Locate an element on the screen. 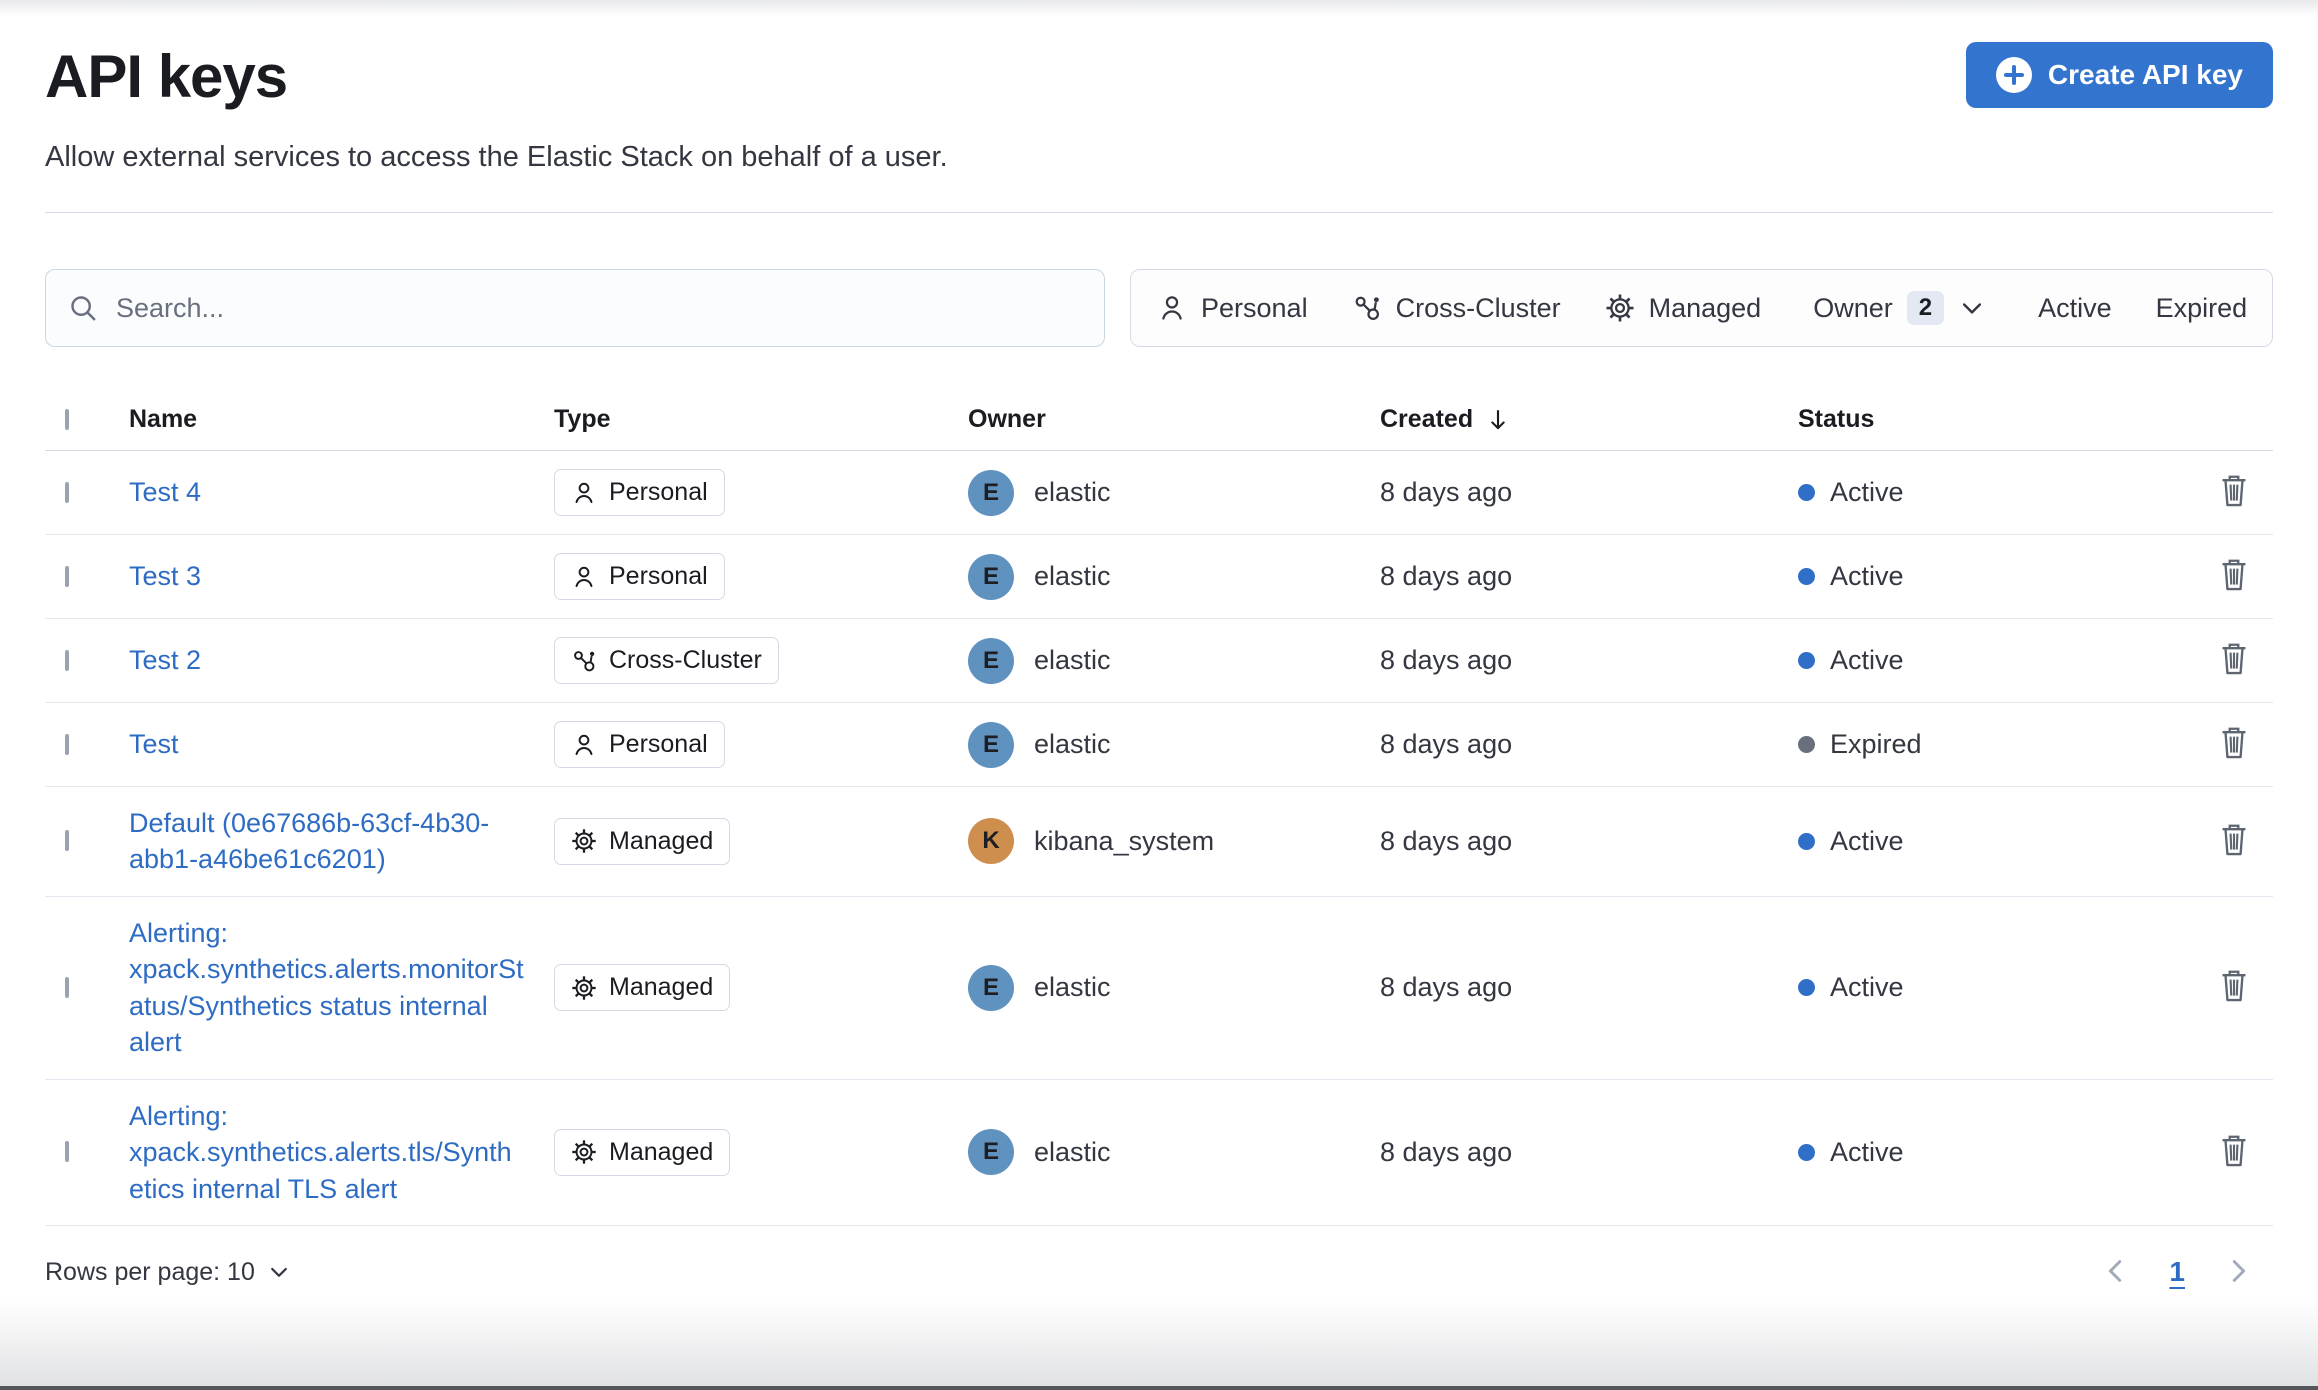 Image resolution: width=2318 pixels, height=1390 pixels. next-page-button is located at coordinates (2238, 1272).